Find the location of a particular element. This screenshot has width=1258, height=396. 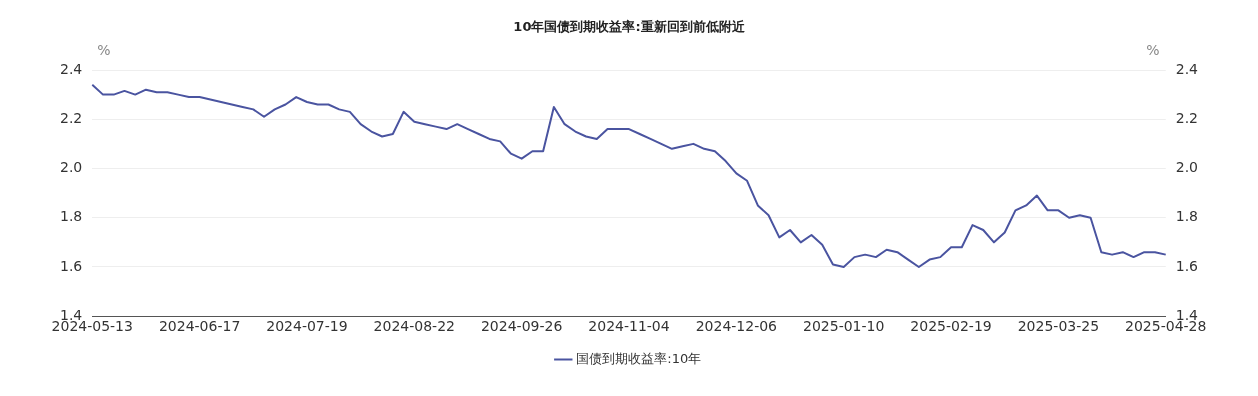

legend-label: 国债到期收益率:10年 is located at coordinates (639, 358).